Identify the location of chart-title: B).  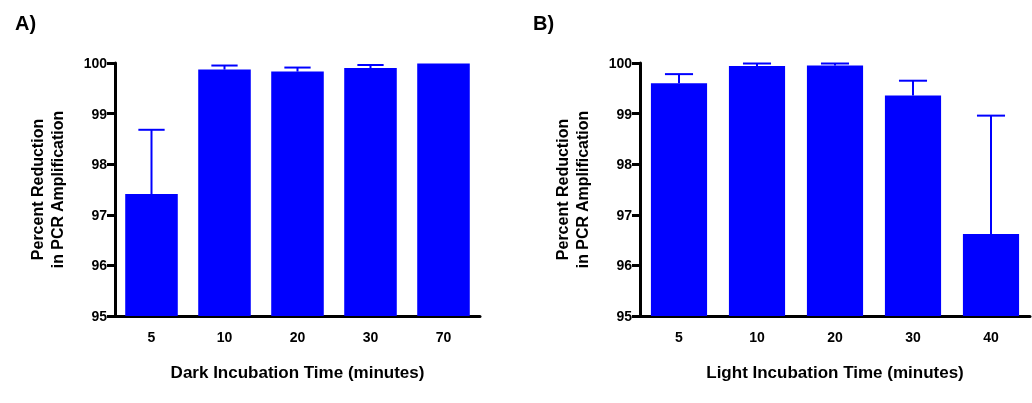
(544, 23).